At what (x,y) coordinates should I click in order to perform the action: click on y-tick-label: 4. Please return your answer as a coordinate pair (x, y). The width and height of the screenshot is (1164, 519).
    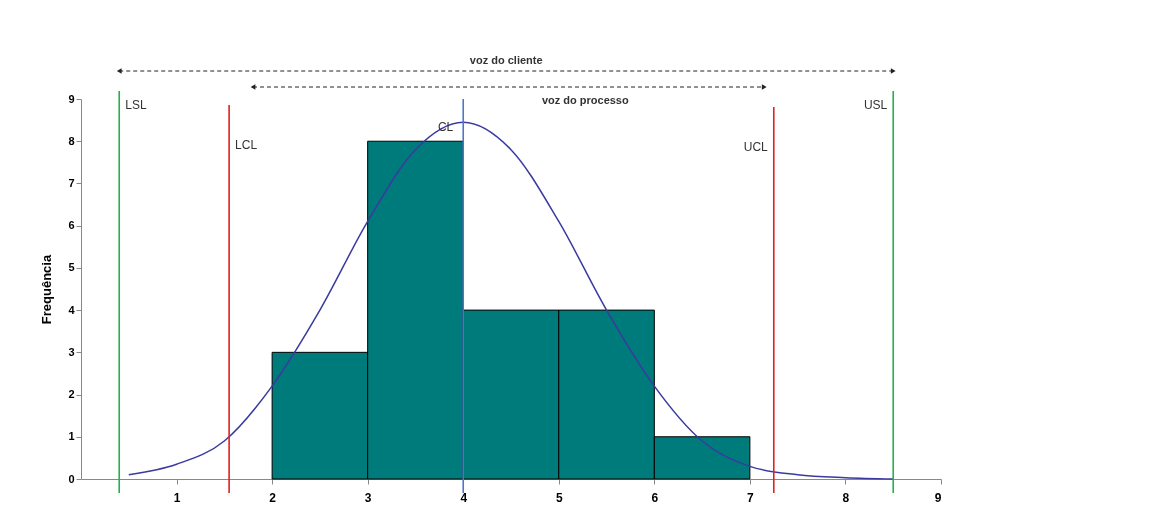
    Looking at the image, I should click on (72, 309).